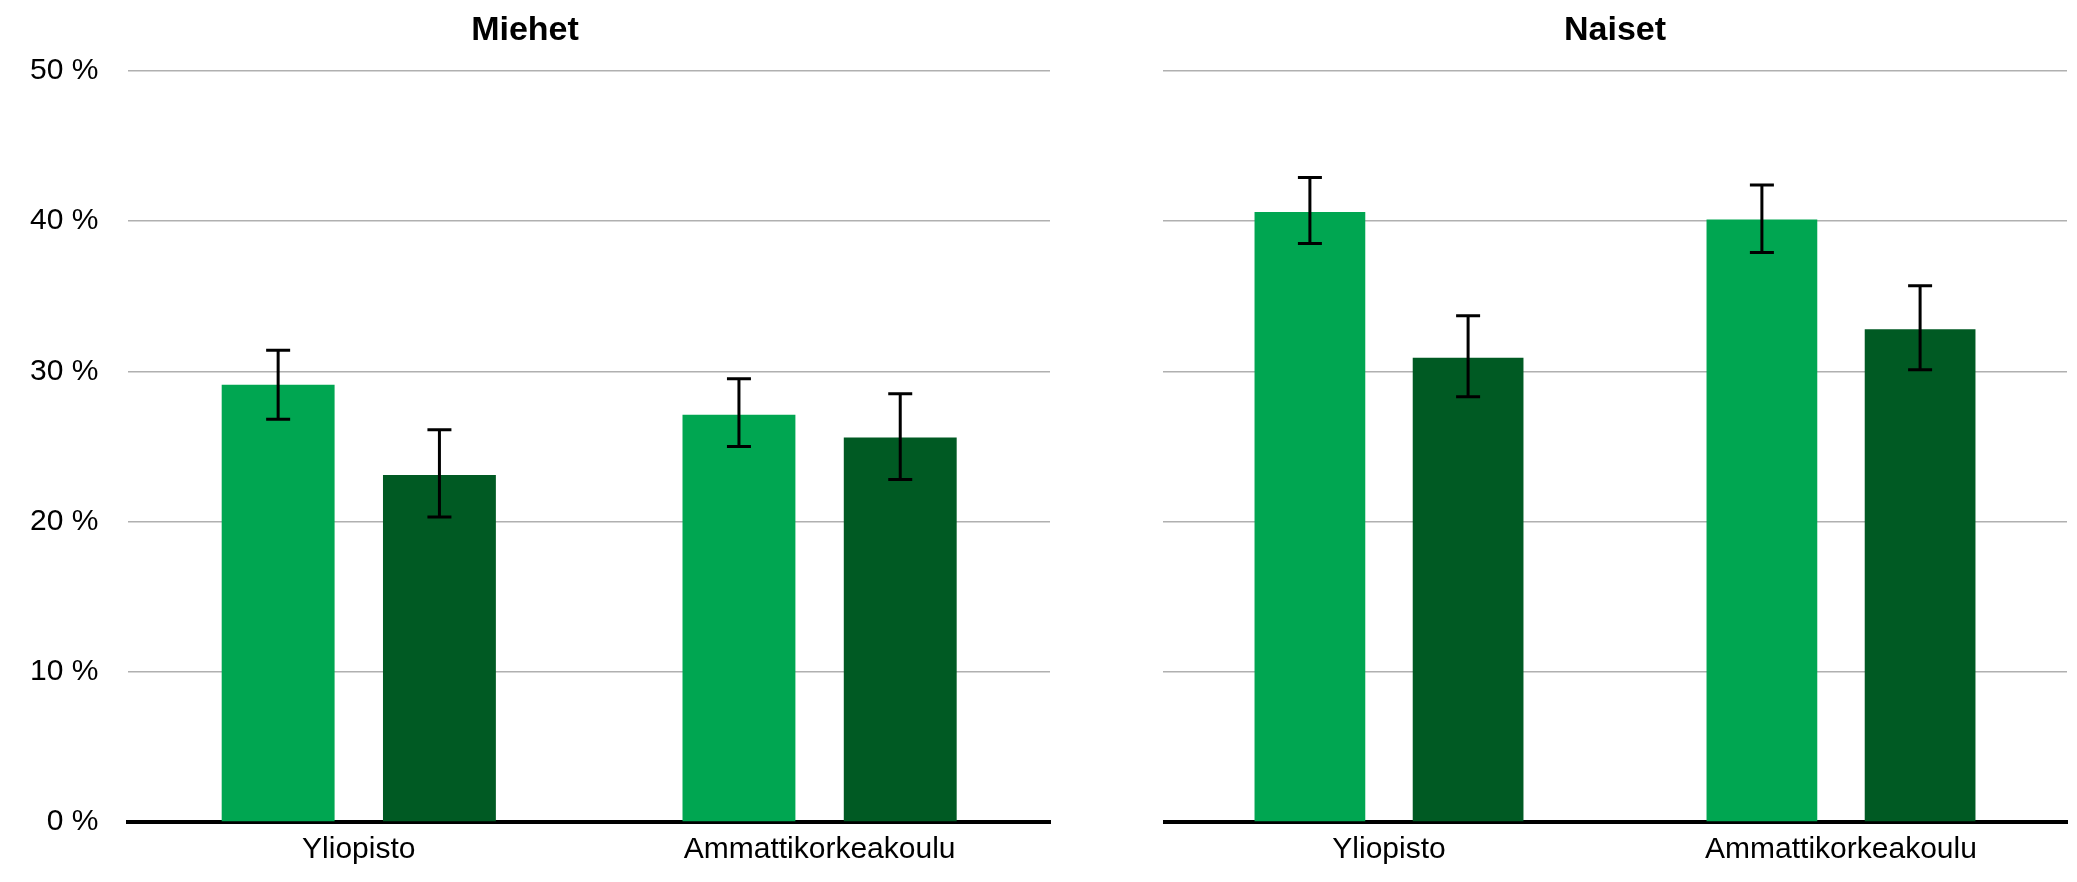 The width and height of the screenshot is (2077, 882). What do you see at coordinates (64, 219) in the screenshot?
I see `y-tick-label: 40 %` at bounding box center [64, 219].